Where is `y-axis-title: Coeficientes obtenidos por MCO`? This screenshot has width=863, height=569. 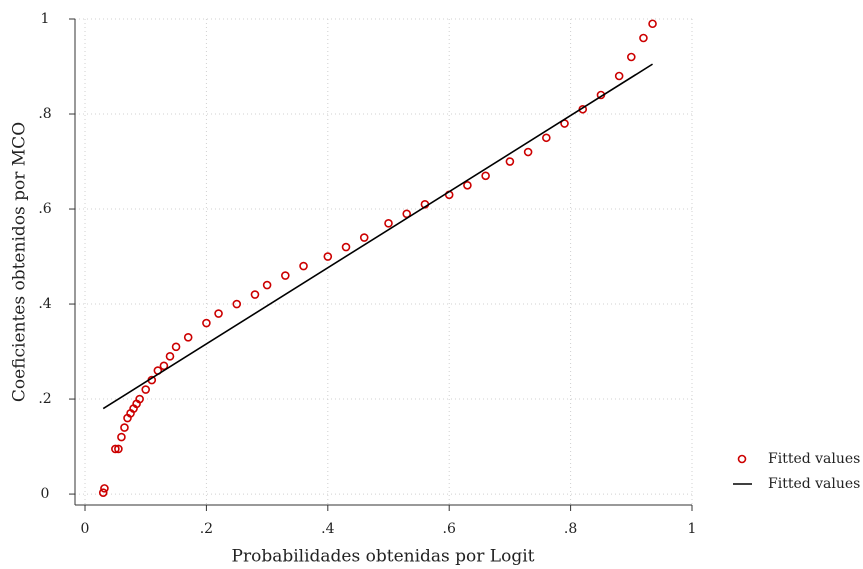 y-axis-title: Coeficientes obtenidos por MCO is located at coordinates (20, 262).